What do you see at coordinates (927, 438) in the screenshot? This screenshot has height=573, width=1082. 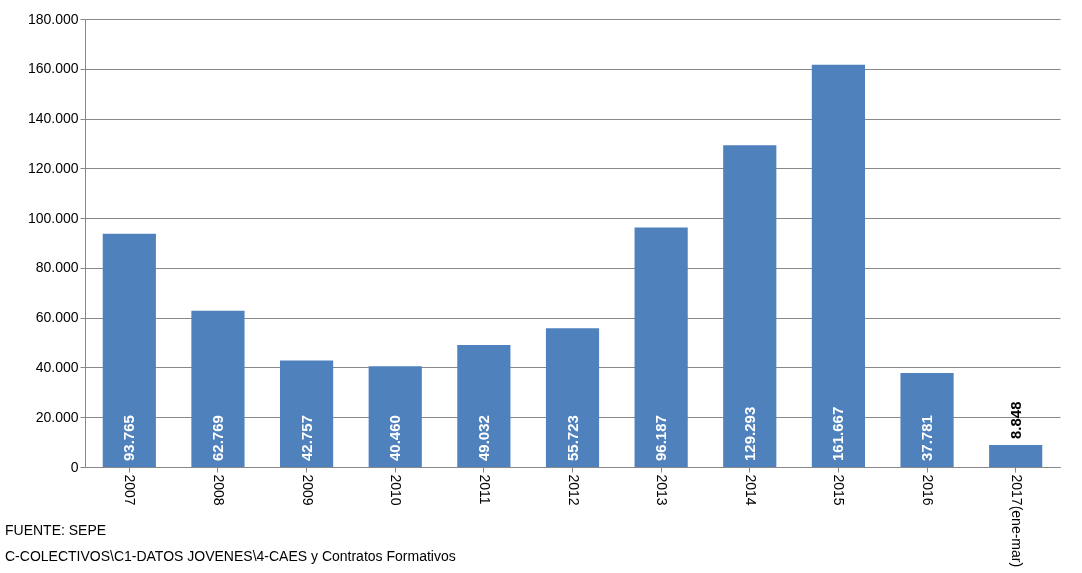 I see `data-label: 37.781` at bounding box center [927, 438].